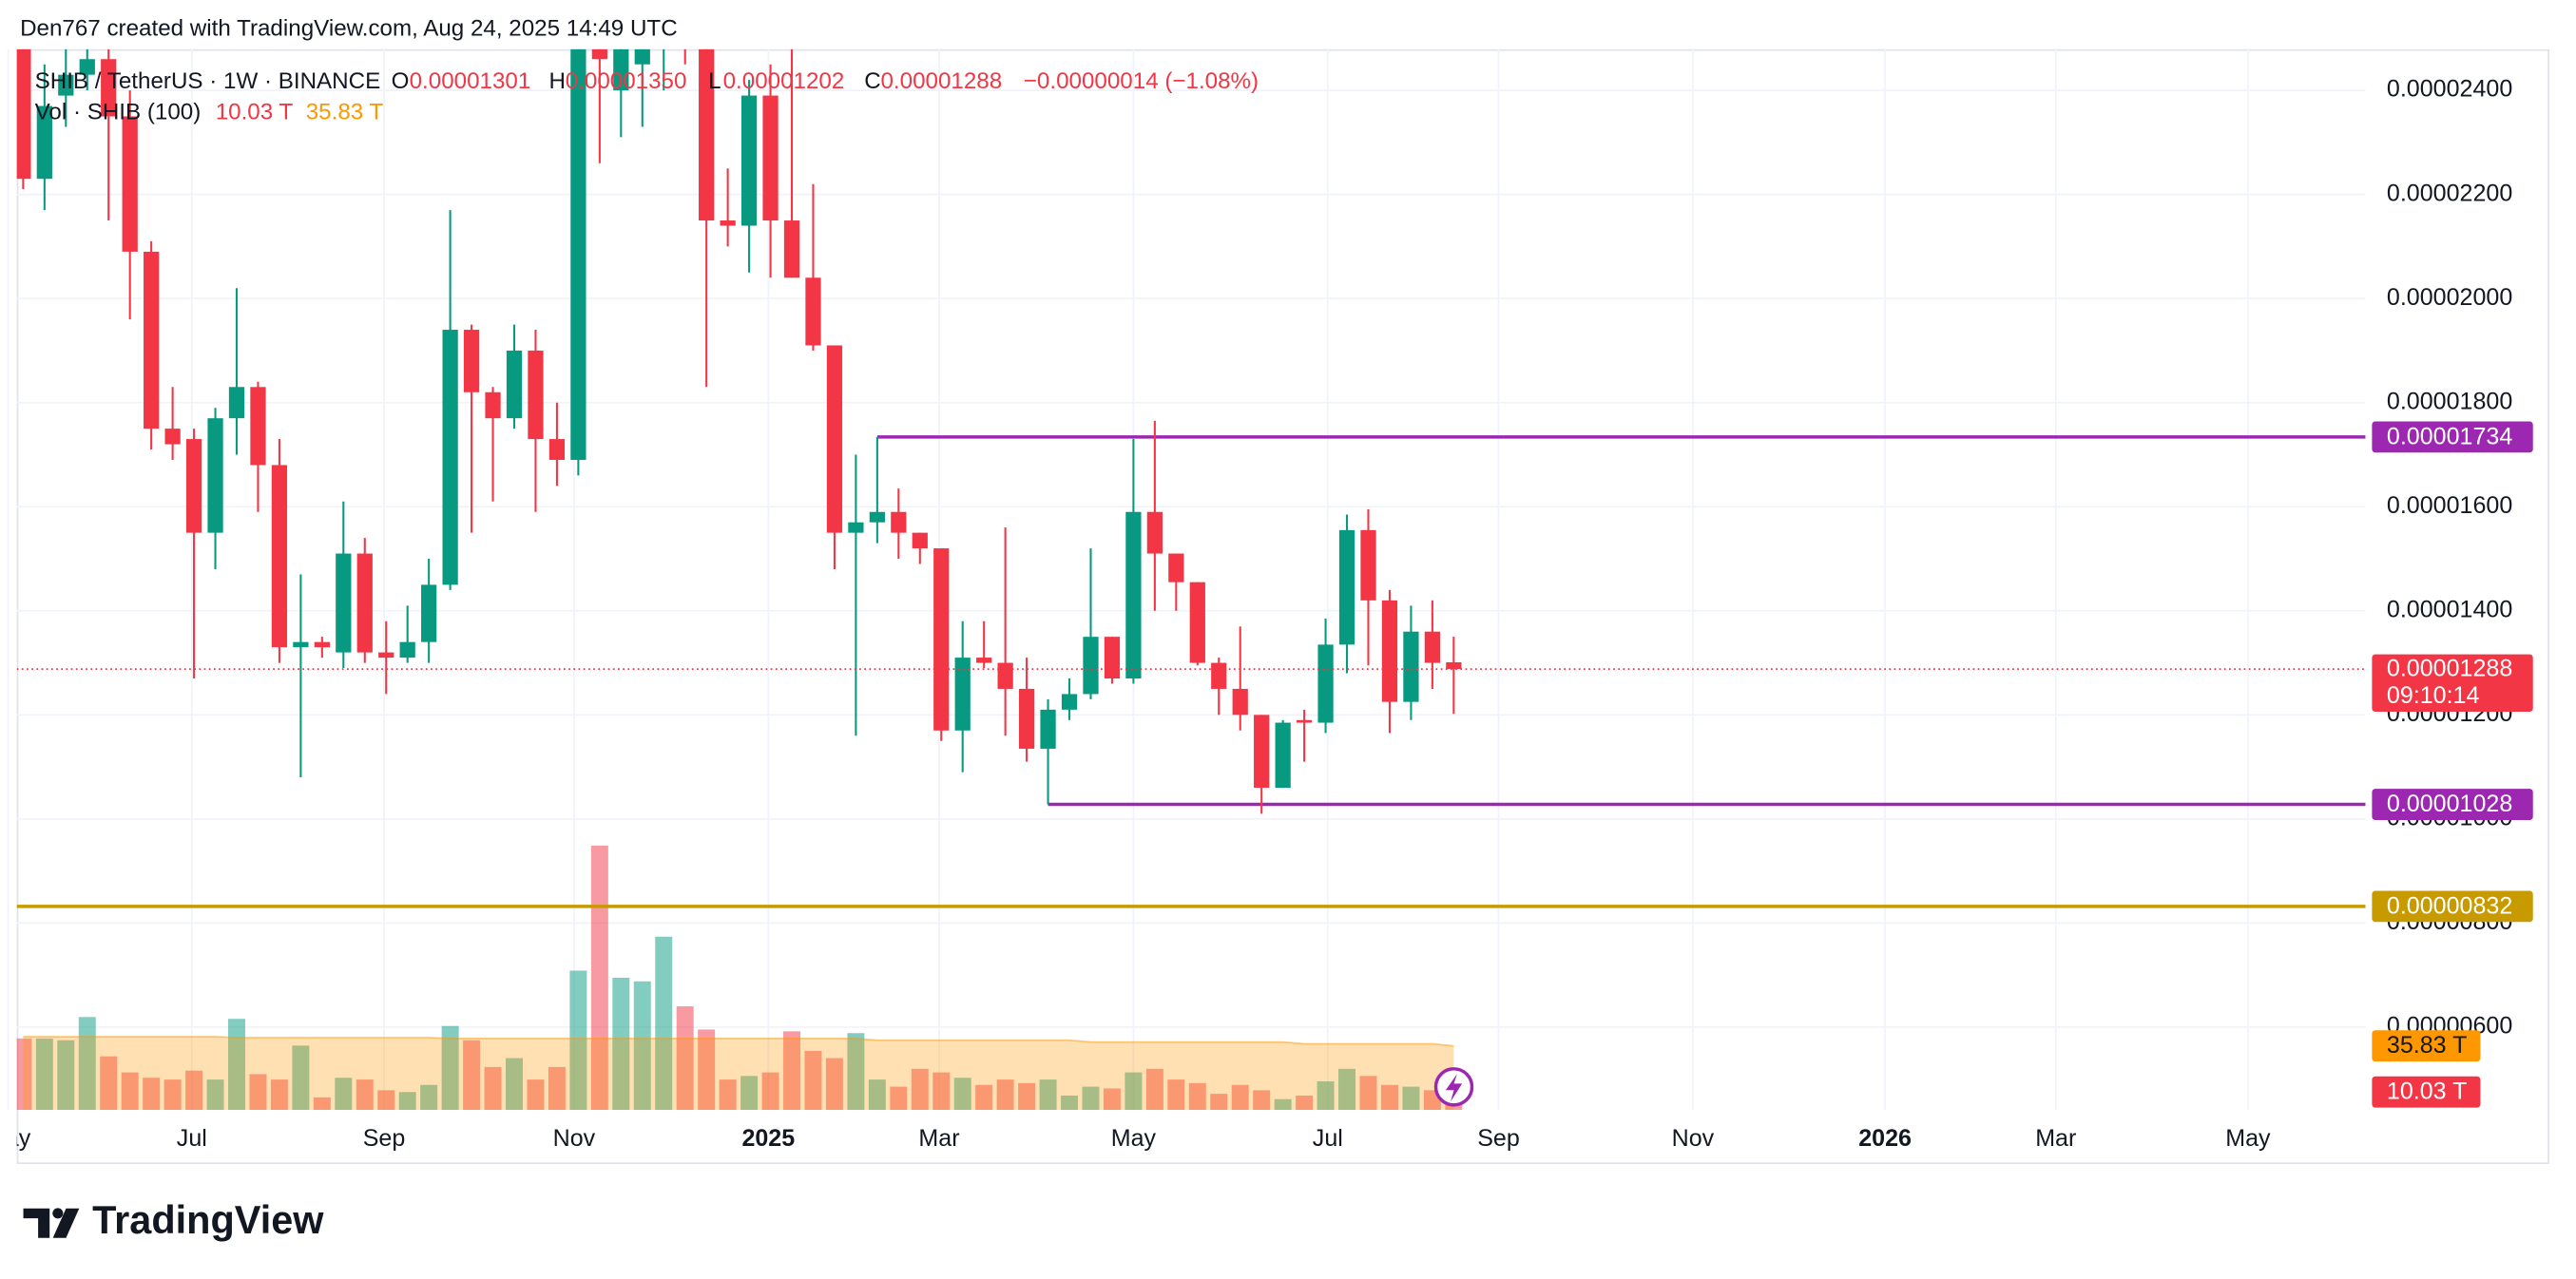 Image resolution: width=2576 pixels, height=1279 pixels. Describe the element at coordinates (2453, 683) in the screenshot. I see `current-price-badge` at that location.